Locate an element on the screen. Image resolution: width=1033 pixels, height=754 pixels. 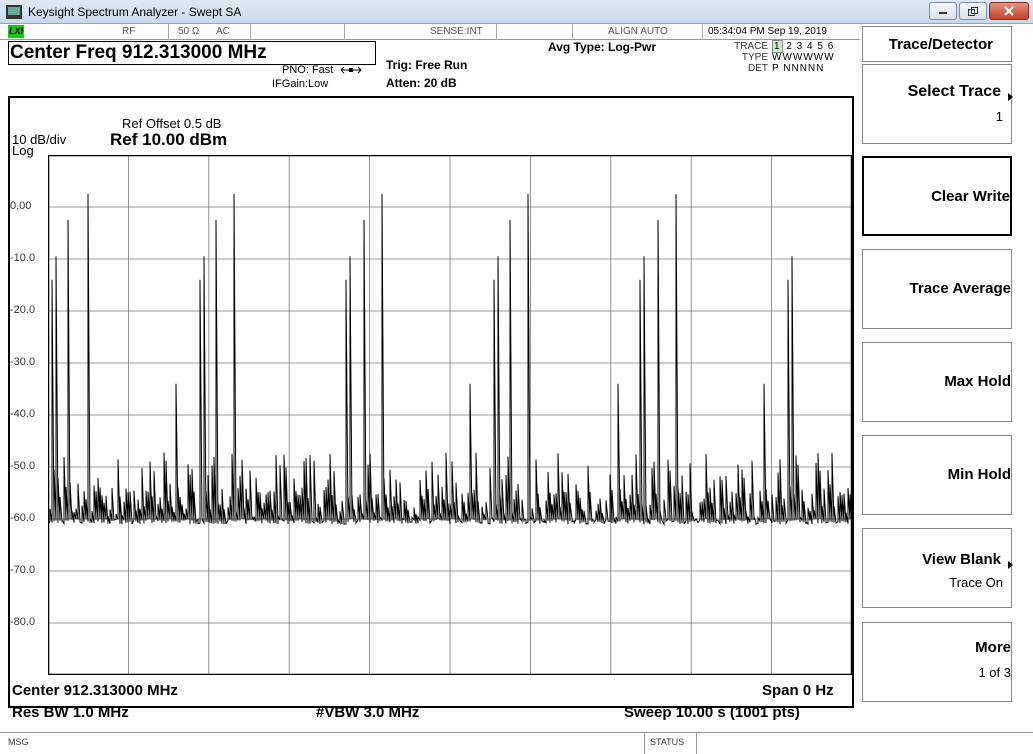
lxi-icon: LXI is located at coordinates (16, 31).